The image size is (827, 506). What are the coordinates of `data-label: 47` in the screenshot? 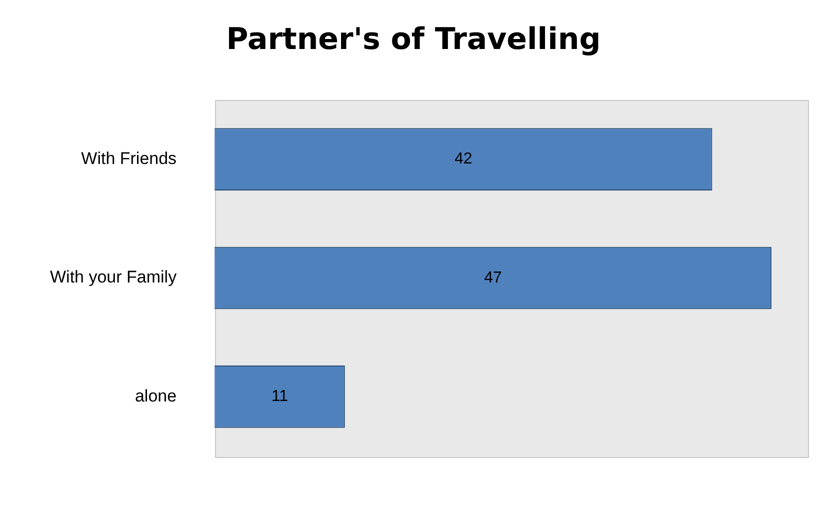 It's located at (493, 277).